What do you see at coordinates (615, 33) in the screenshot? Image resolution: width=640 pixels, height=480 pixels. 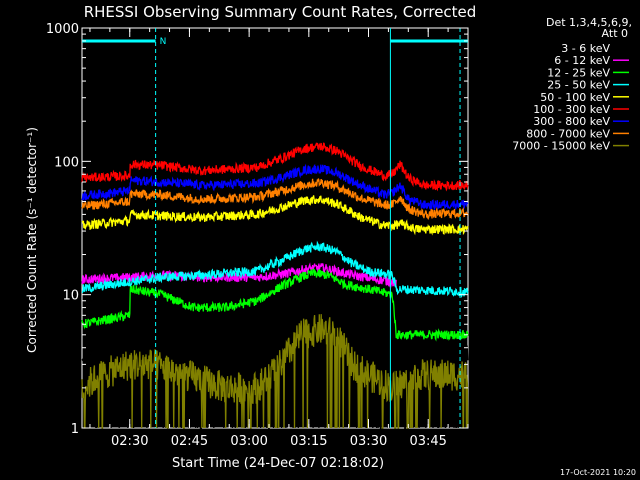 I see `legend-header-line-2: Att 0` at bounding box center [615, 33].